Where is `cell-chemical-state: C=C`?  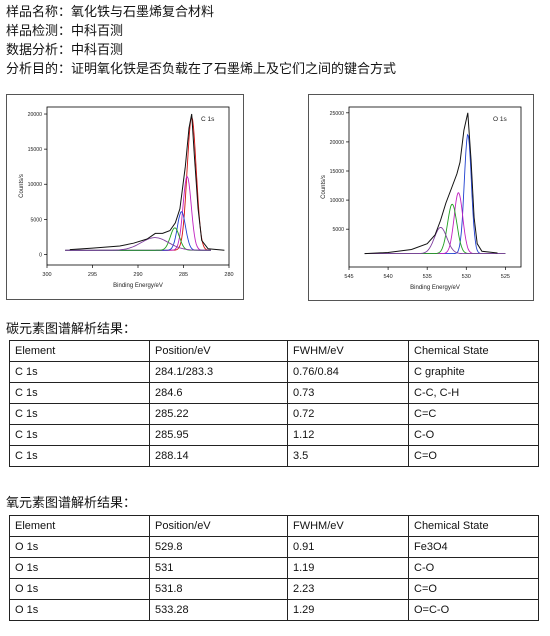 cell-chemical-state: C=C is located at coordinates (473, 414).